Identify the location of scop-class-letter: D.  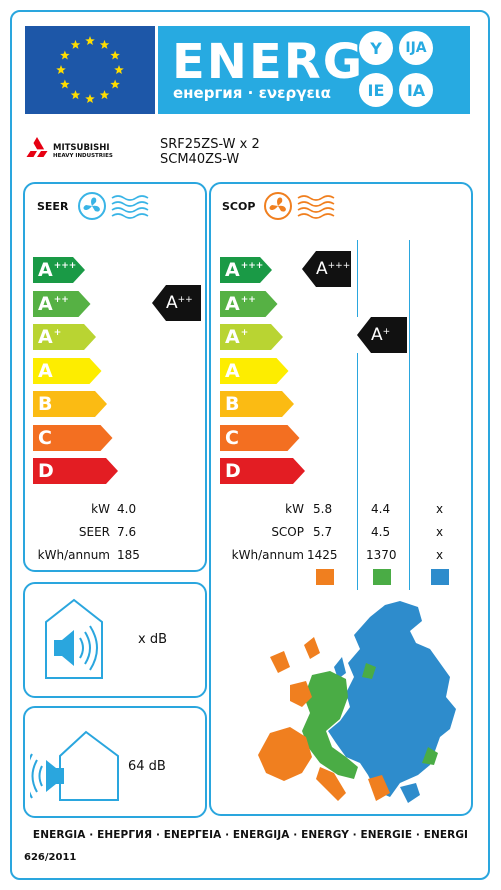
(233, 471).